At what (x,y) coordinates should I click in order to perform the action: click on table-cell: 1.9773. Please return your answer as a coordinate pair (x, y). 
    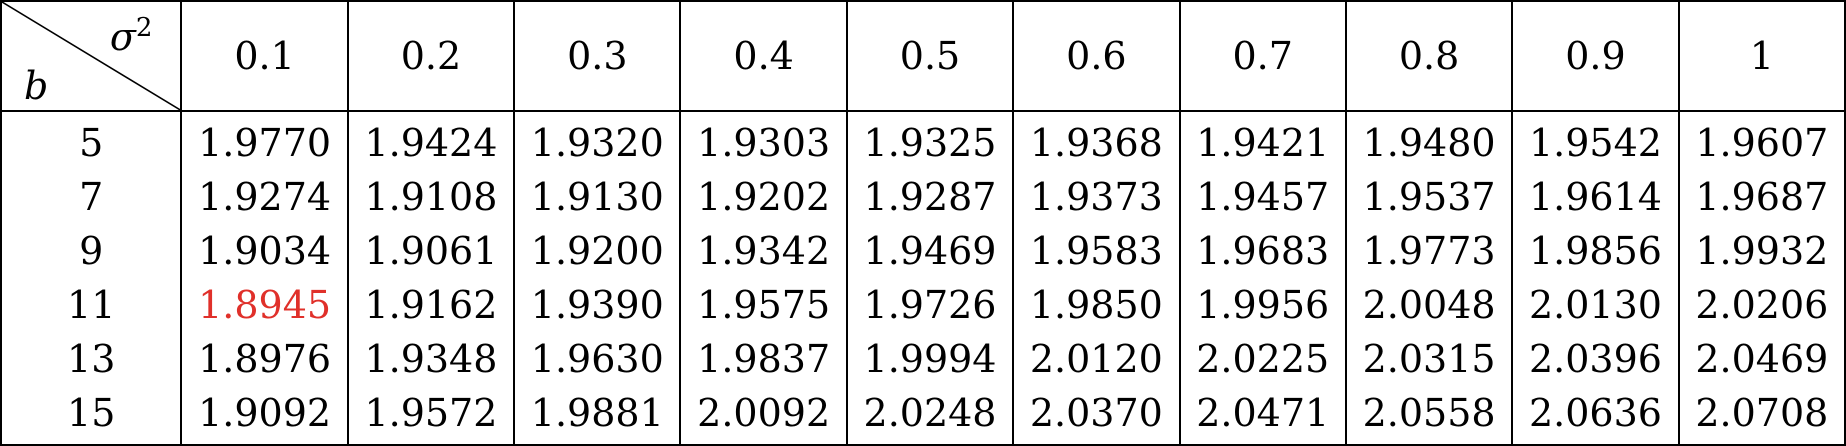
    Looking at the image, I should click on (1429, 251).